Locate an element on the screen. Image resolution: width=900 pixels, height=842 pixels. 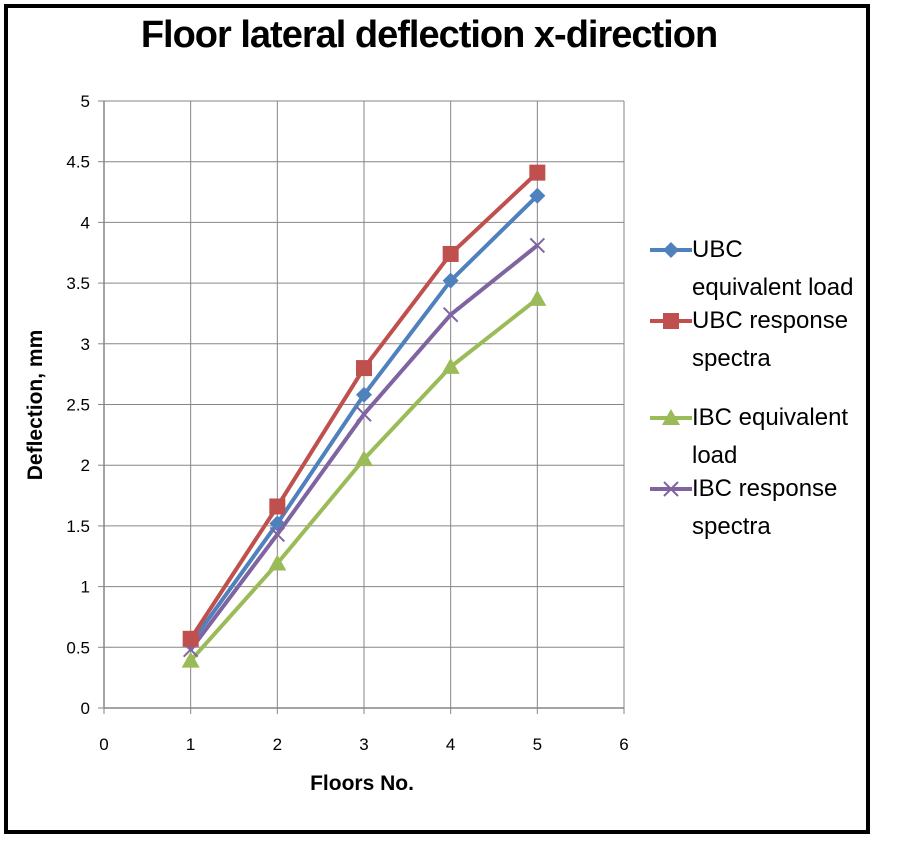
legend-label: IBC response spectra is located at coordinates (765, 507).